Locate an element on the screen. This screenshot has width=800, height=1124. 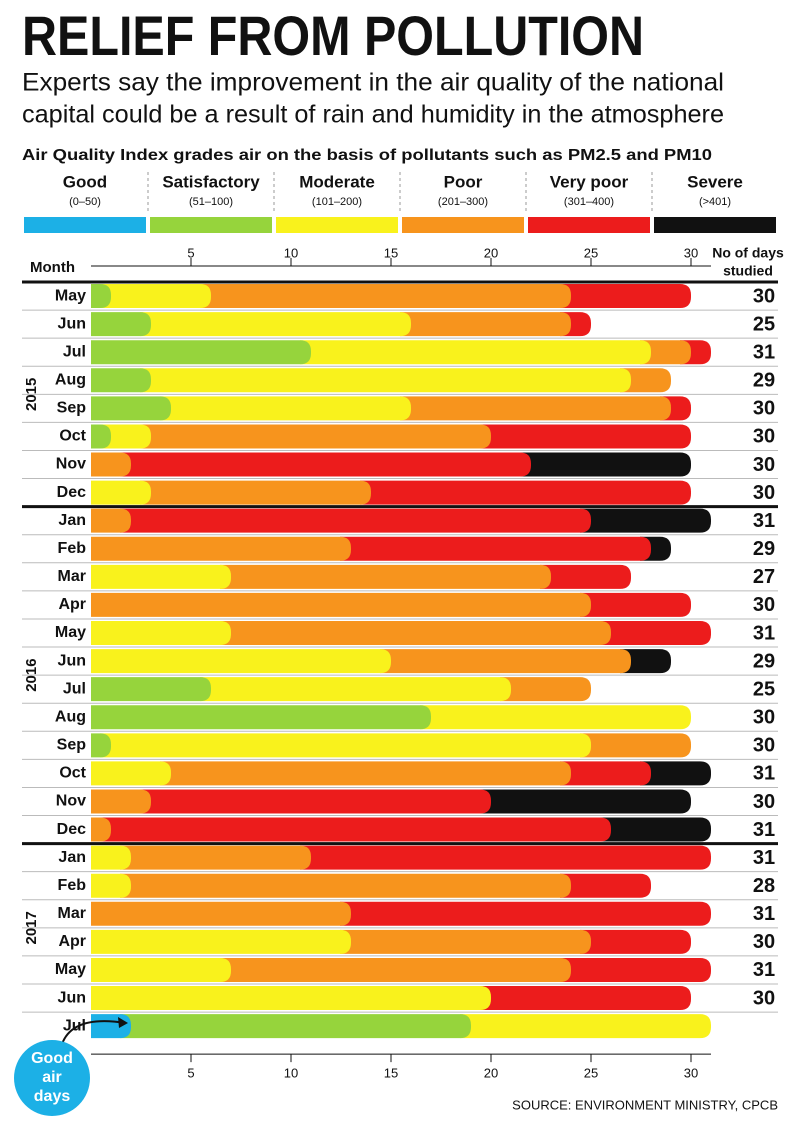
legend-range: (301–400) is located at coordinates (589, 202).